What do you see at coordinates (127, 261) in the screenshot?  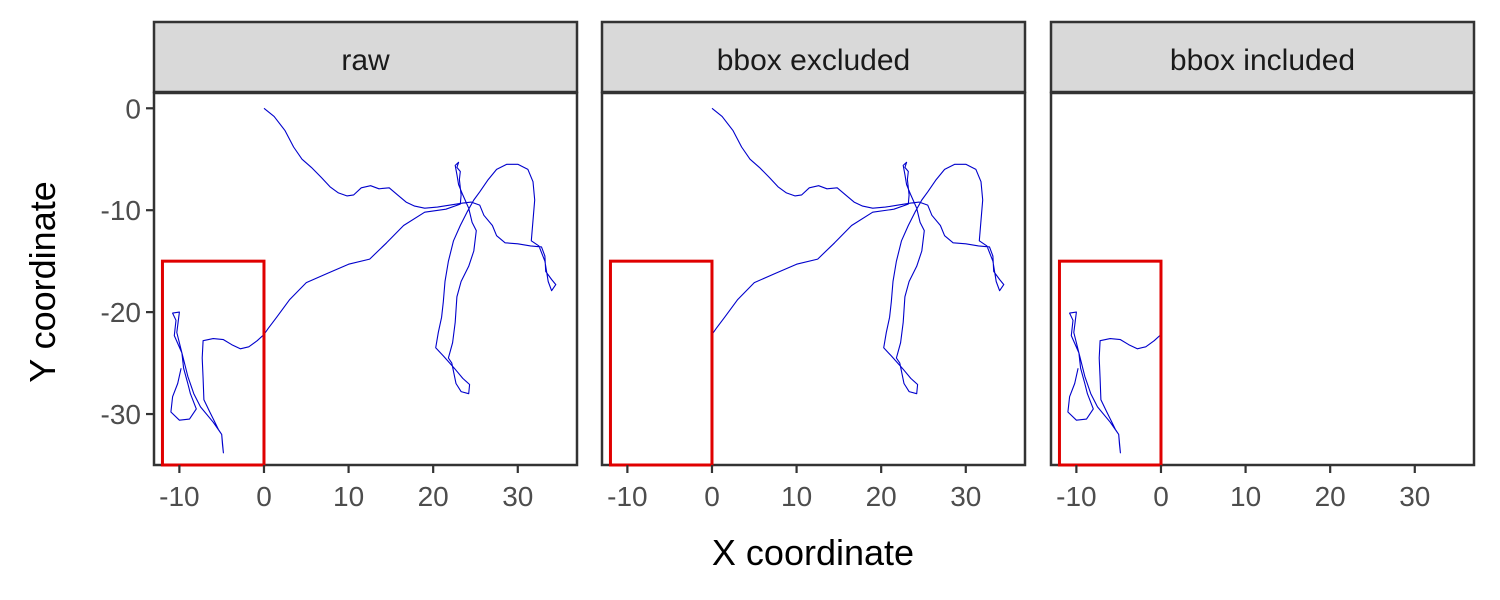 I see `y-axis: 0 -10 -20 -30` at bounding box center [127, 261].